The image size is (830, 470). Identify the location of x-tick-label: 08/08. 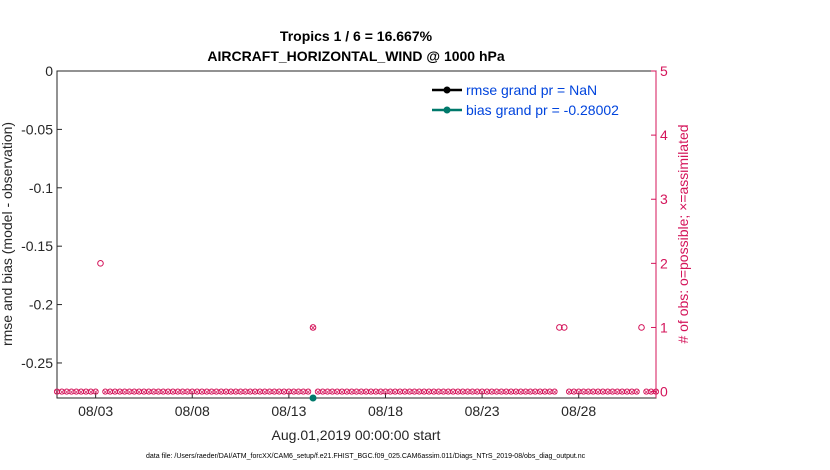
(192, 411).